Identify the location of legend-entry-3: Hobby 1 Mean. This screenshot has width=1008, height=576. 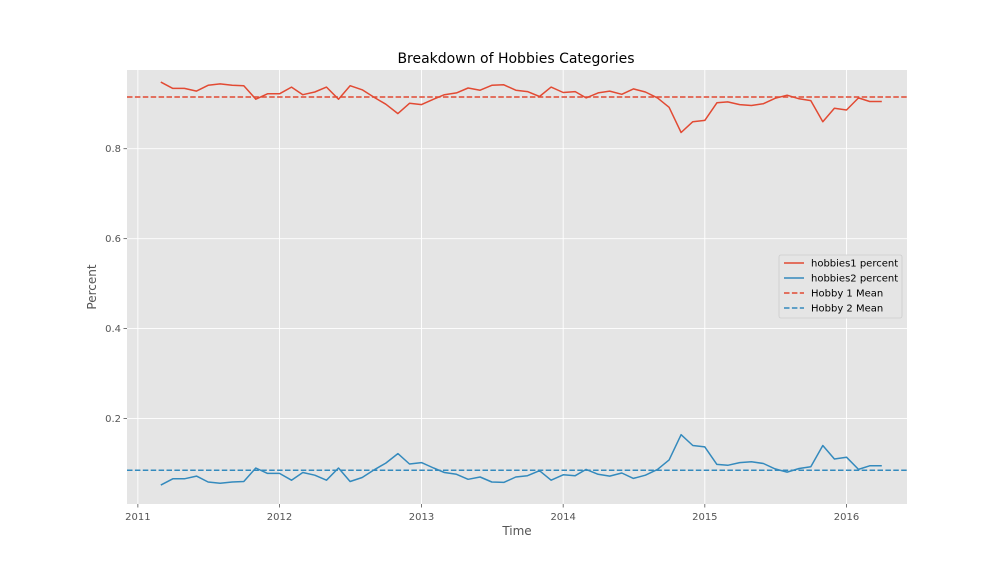
(847, 294).